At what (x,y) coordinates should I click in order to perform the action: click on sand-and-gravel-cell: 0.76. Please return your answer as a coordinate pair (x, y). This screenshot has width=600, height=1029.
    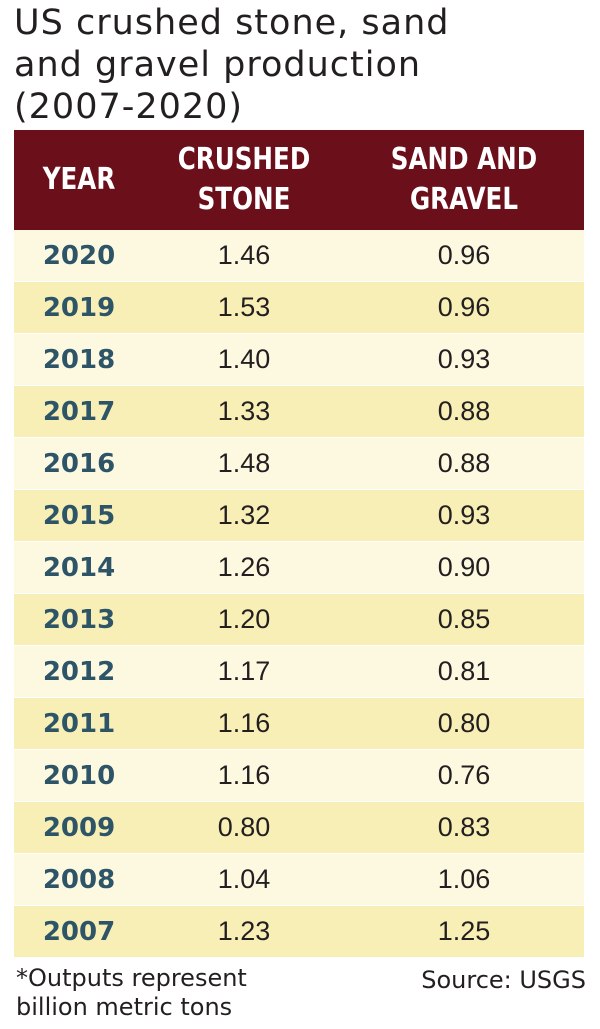
    Looking at the image, I should click on (464, 775).